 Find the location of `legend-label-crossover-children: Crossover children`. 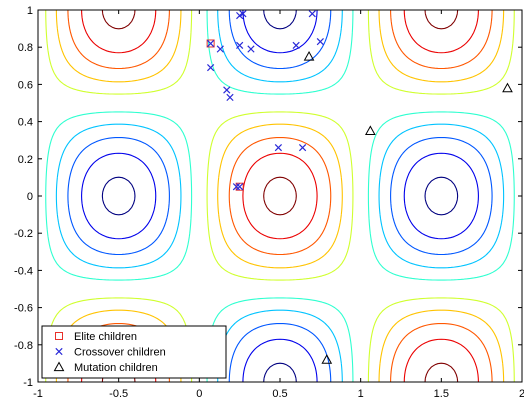

legend-label-crossover-children: Crossover children is located at coordinates (120, 353).